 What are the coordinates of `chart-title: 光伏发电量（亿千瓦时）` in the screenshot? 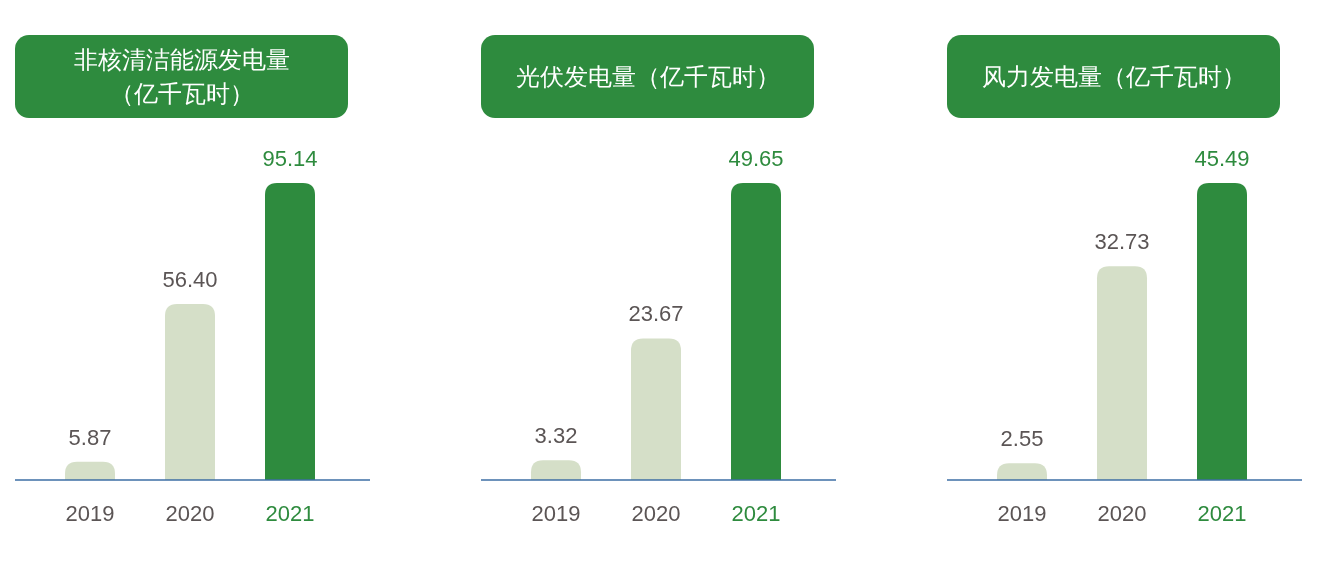 It's located at (647, 76).